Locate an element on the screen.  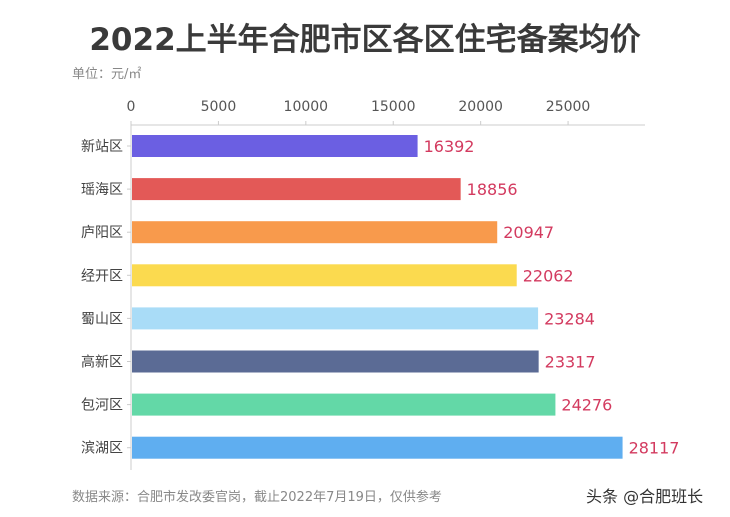
data-source-note: 数据来源：合肥市发改委官岗，截止2022年7月19日，仅供参考 is located at coordinates (257, 497).